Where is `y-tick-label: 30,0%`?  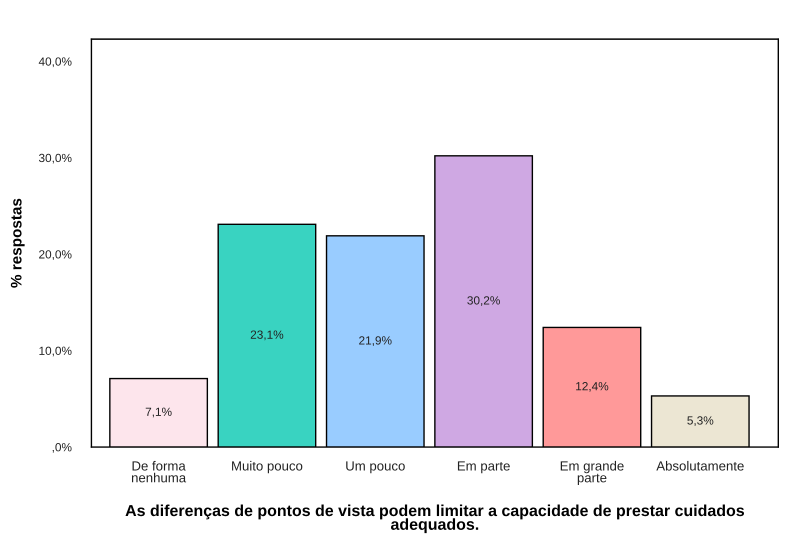 y-tick-label: 30,0% is located at coordinates (55, 159).